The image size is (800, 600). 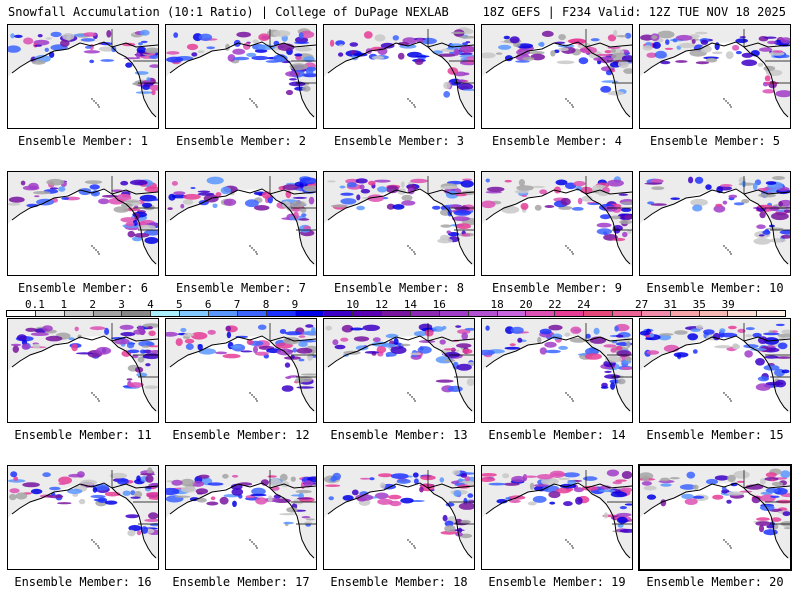 I want to click on legend-tick-label: 4, so click(x=150, y=304).